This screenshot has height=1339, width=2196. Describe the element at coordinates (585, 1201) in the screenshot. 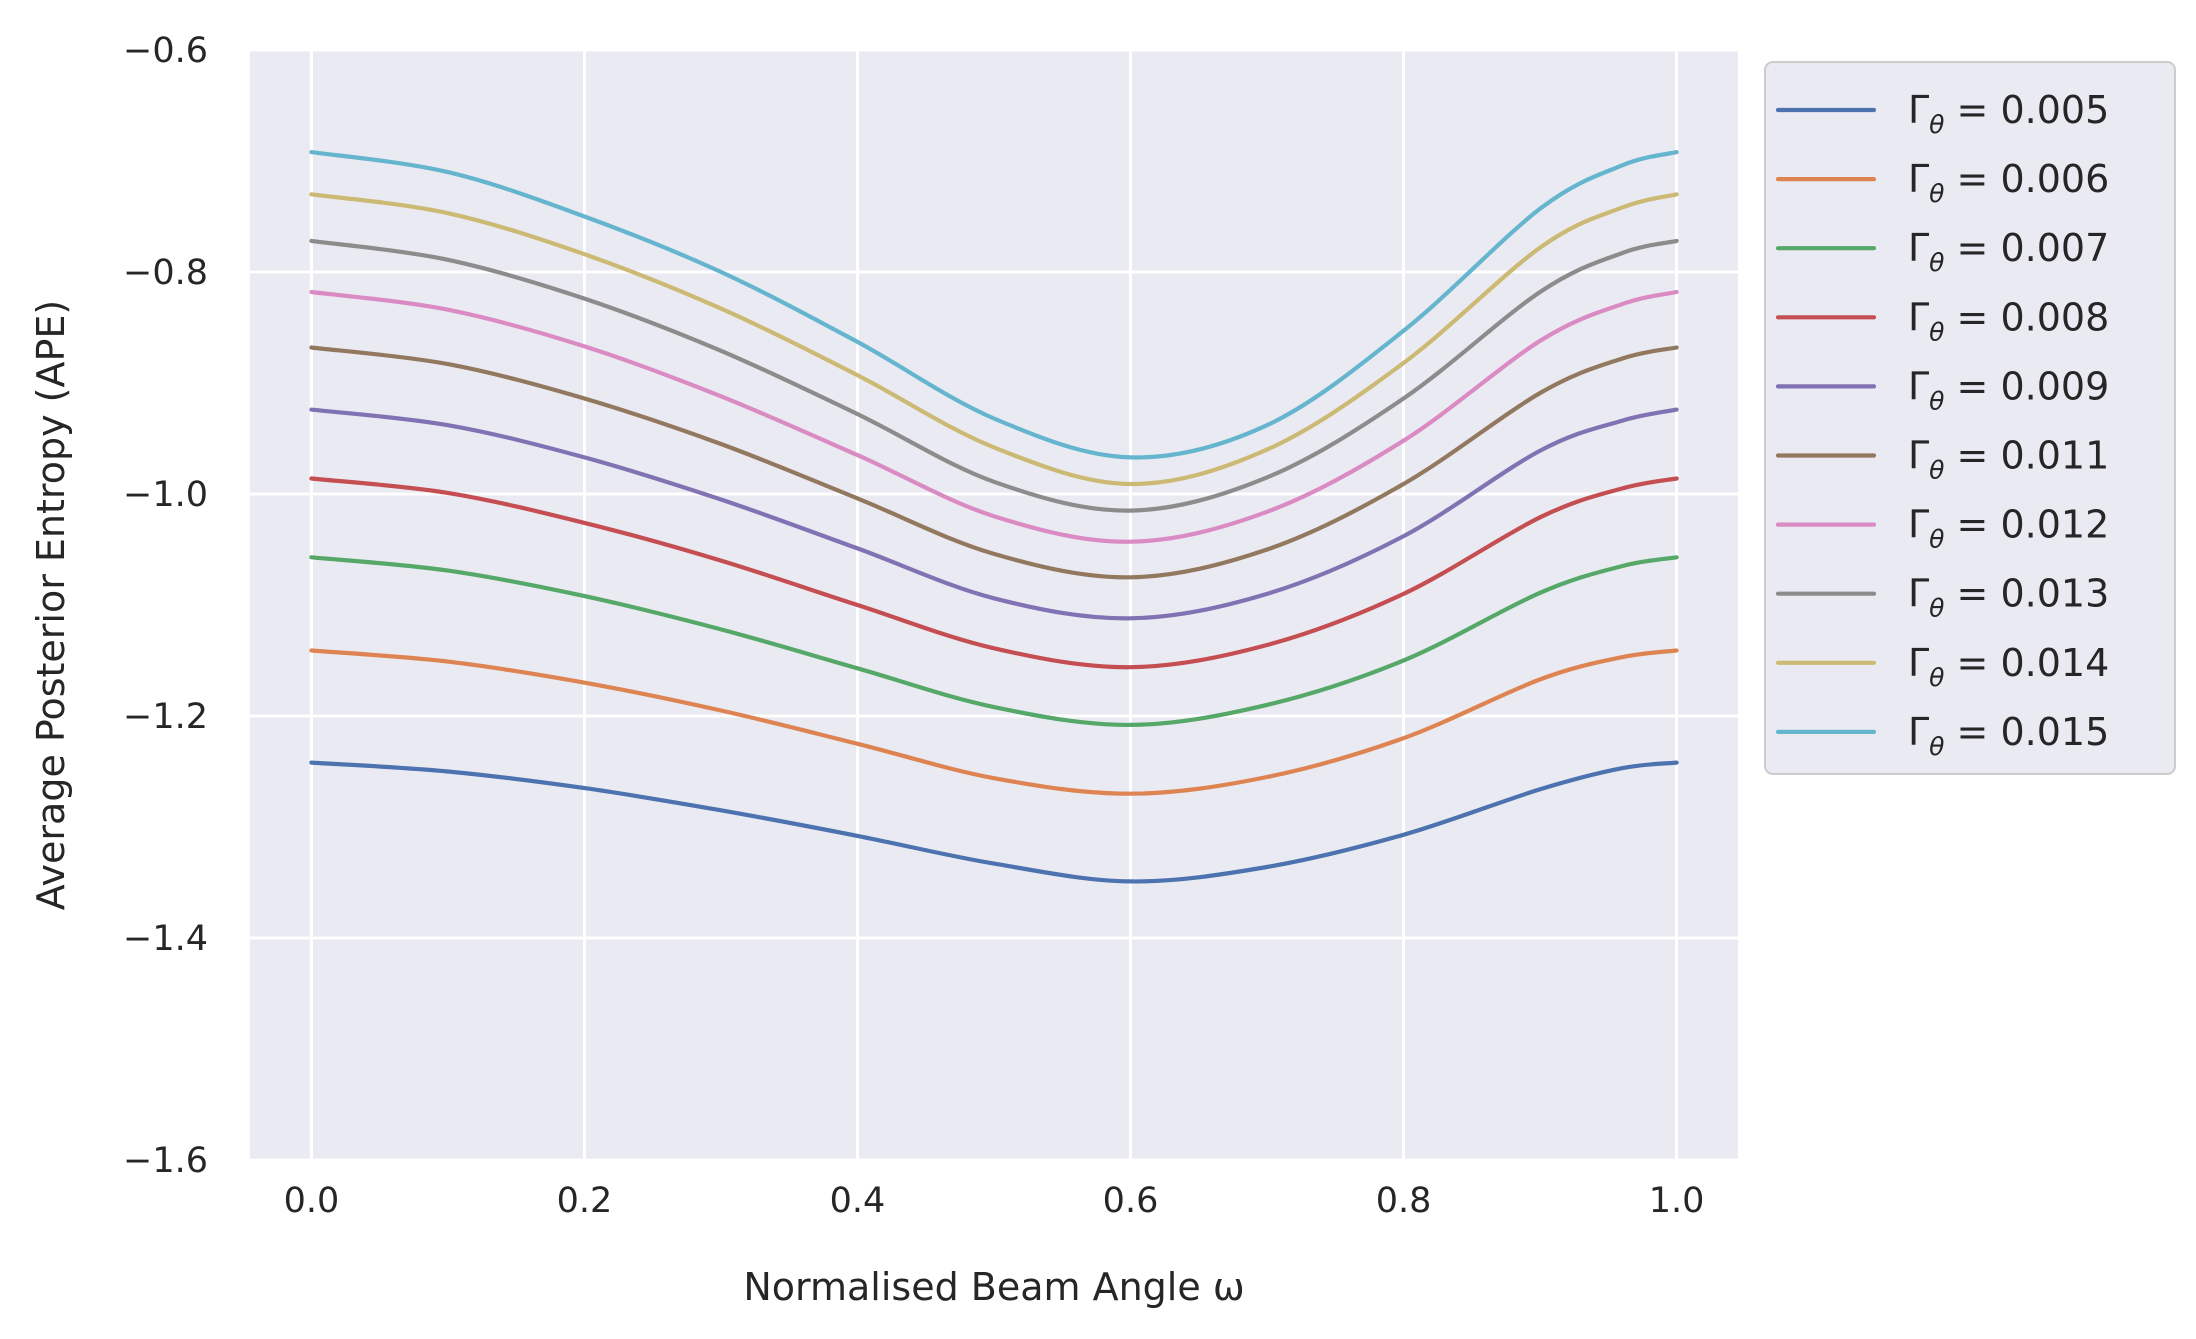

I see `x-tick-label: 0.2` at that location.